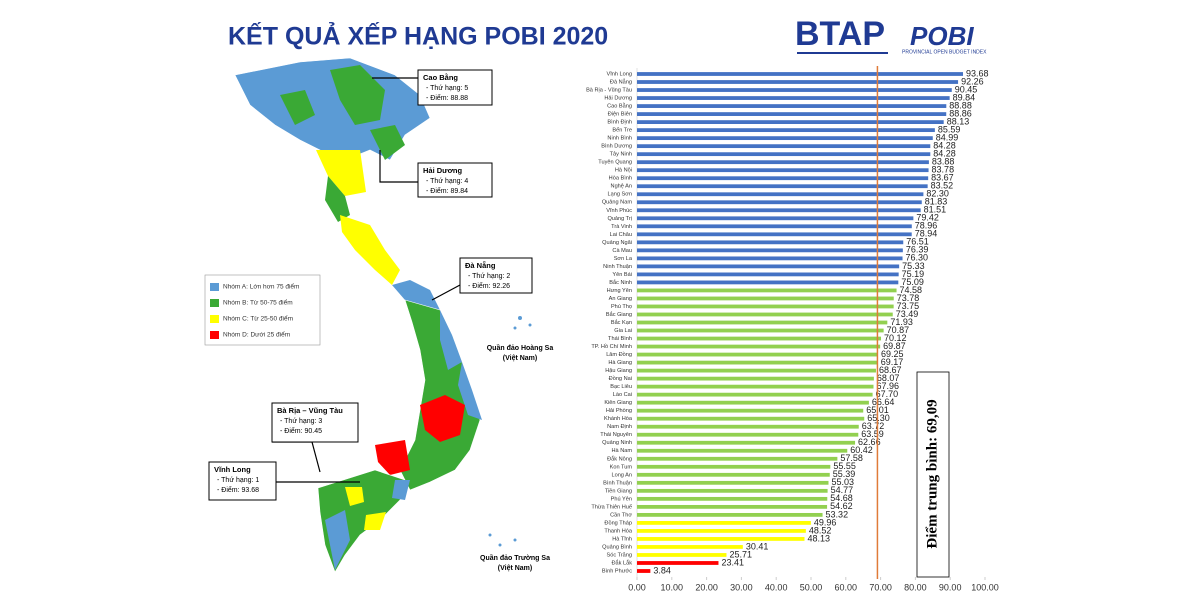 Image resolution: width=1200 pixels, height=600 pixels. I want to click on callout-rank: - Thứ hạng: 2, so click(489, 276).